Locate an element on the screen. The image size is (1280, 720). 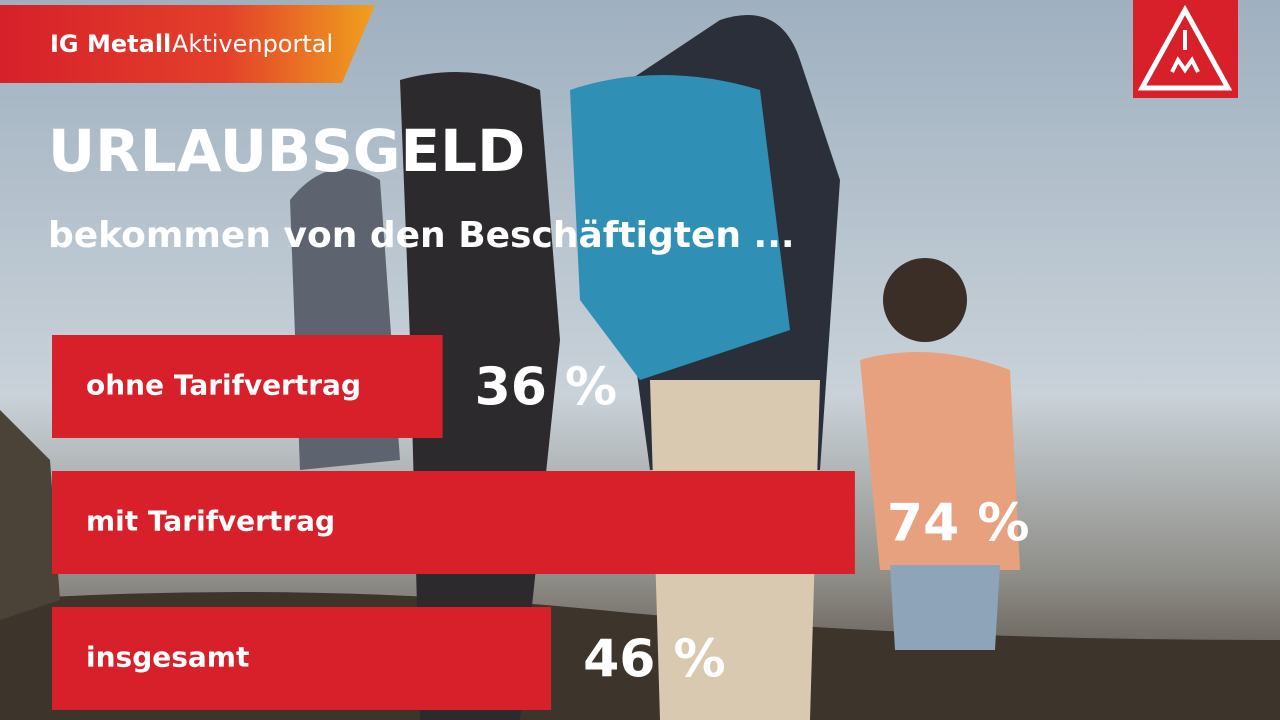
brand-portal: Aktivenportal is located at coordinates (252, 44).